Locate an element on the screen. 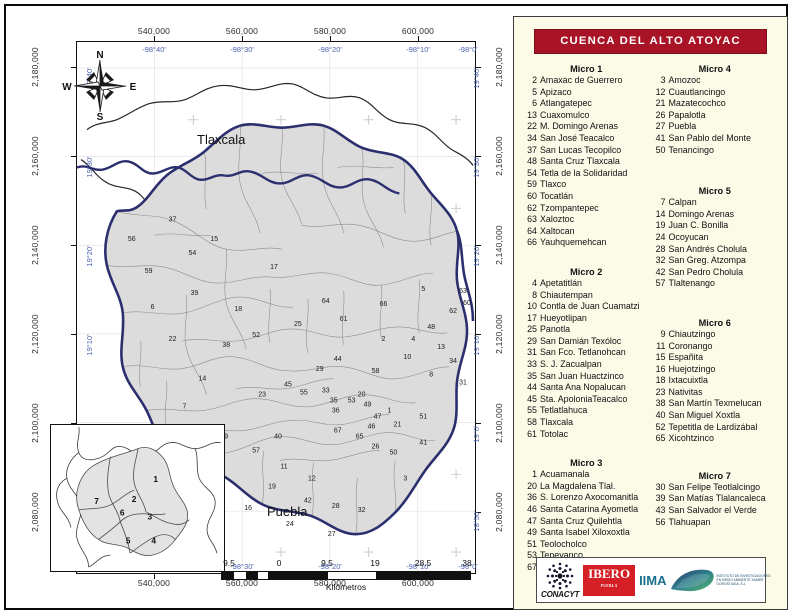 The image size is (792, 614). list-item: 35 San Juan Huactzinco is located at coordinates (586, 377).